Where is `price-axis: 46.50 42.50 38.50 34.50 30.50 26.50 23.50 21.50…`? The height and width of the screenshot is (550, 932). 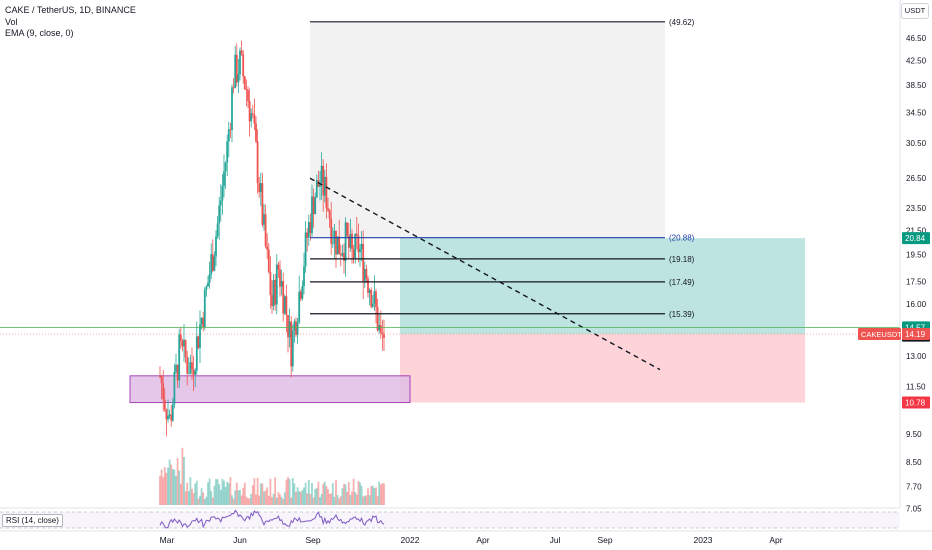 price-axis: 46.50 42.50 38.50 34.50 30.50 26.50 23.50 21.50… is located at coordinates (894, 256).